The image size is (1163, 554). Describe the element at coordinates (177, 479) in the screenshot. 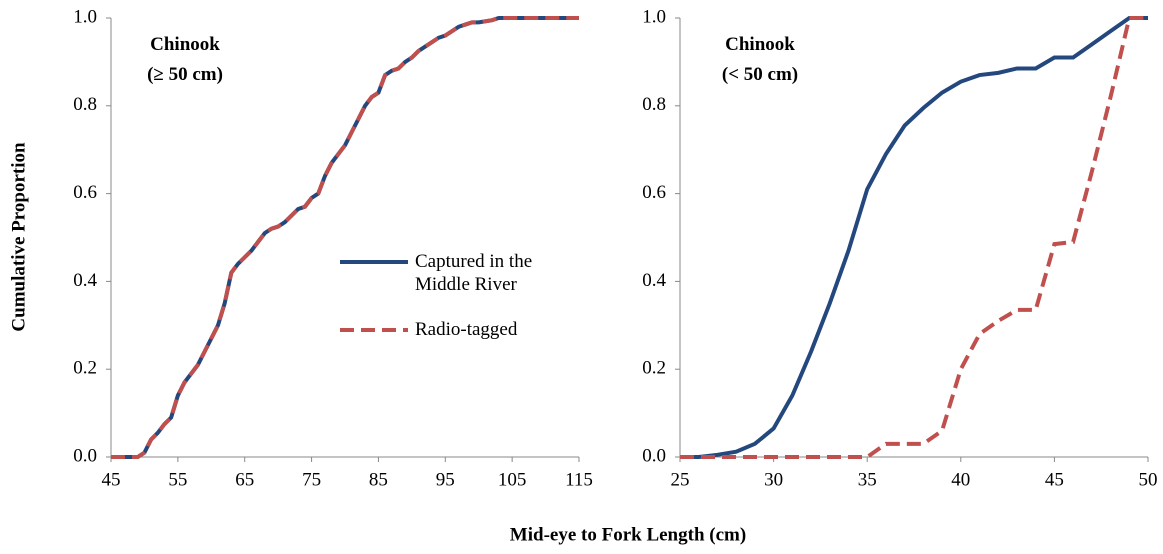

I see `x-tick-label: 55` at that location.